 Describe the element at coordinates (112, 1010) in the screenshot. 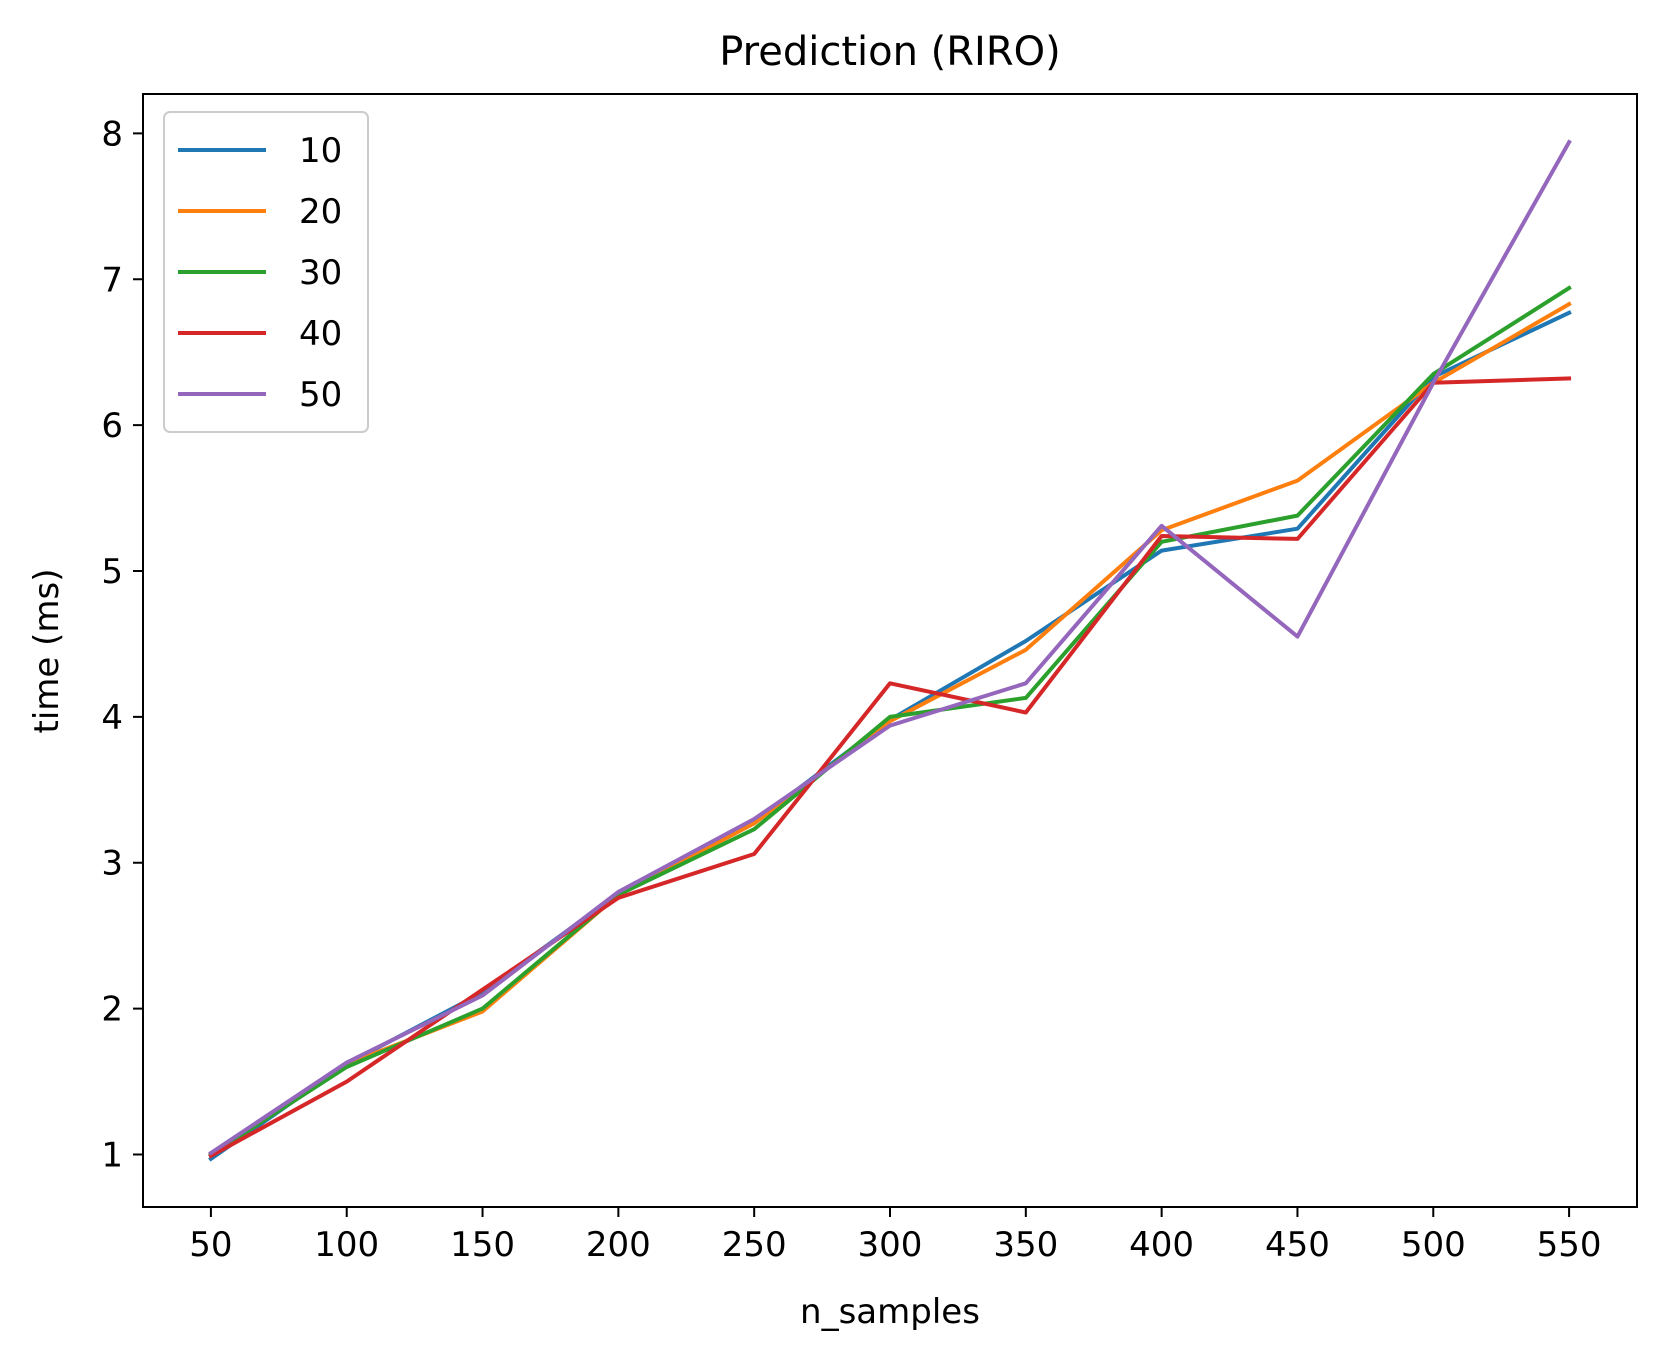

I see `y-tick-label: 2` at that location.